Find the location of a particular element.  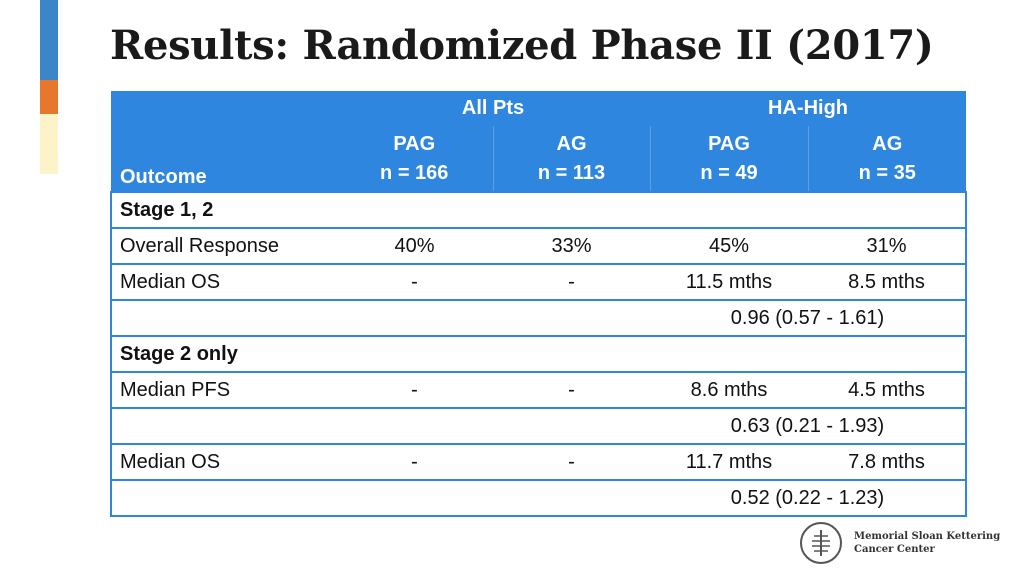

arm-n: n = 113 is located at coordinates (571, 172).